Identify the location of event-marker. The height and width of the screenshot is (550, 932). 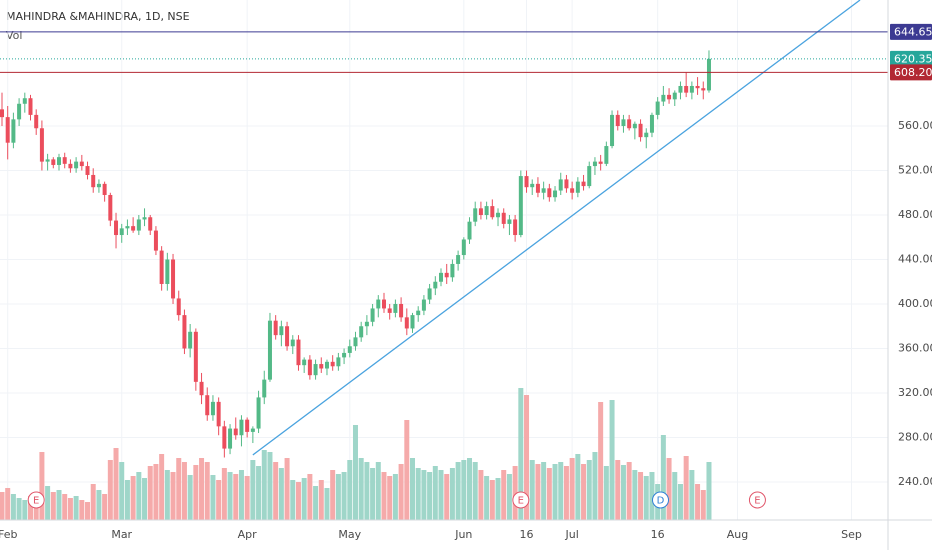
(661, 500).